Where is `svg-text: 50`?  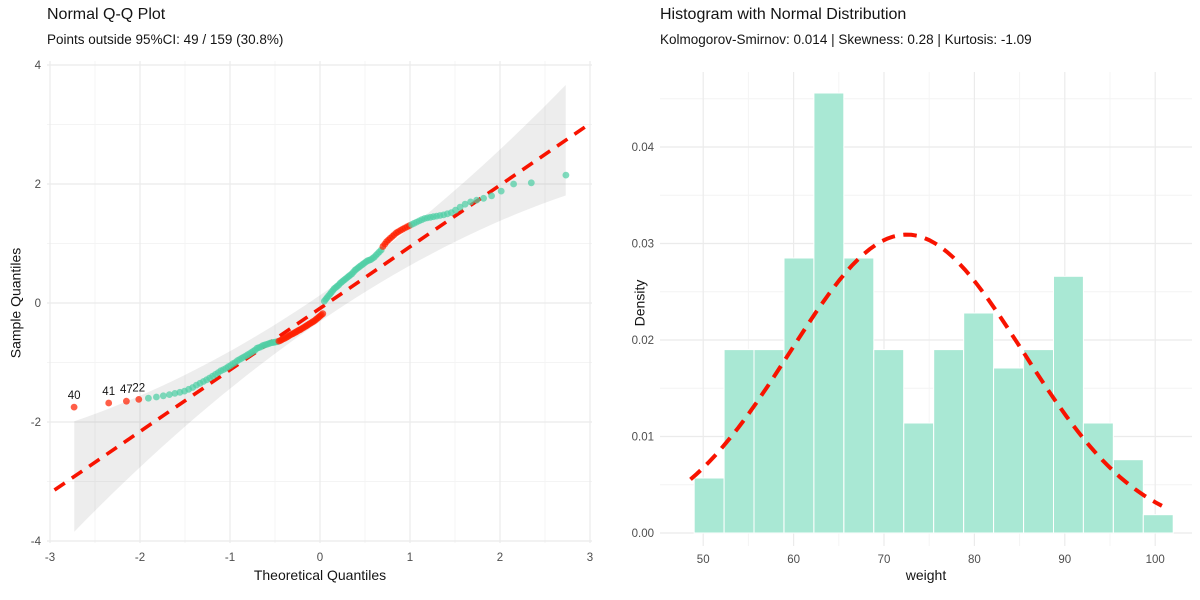
svg-text: 50 is located at coordinates (703, 560).